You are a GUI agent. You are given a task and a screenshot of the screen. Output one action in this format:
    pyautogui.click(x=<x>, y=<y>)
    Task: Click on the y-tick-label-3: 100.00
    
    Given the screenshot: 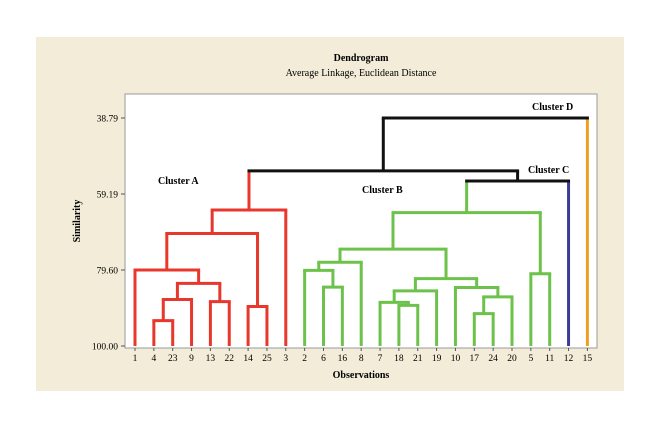 What is the action you would take?
    pyautogui.click(x=105, y=348)
    